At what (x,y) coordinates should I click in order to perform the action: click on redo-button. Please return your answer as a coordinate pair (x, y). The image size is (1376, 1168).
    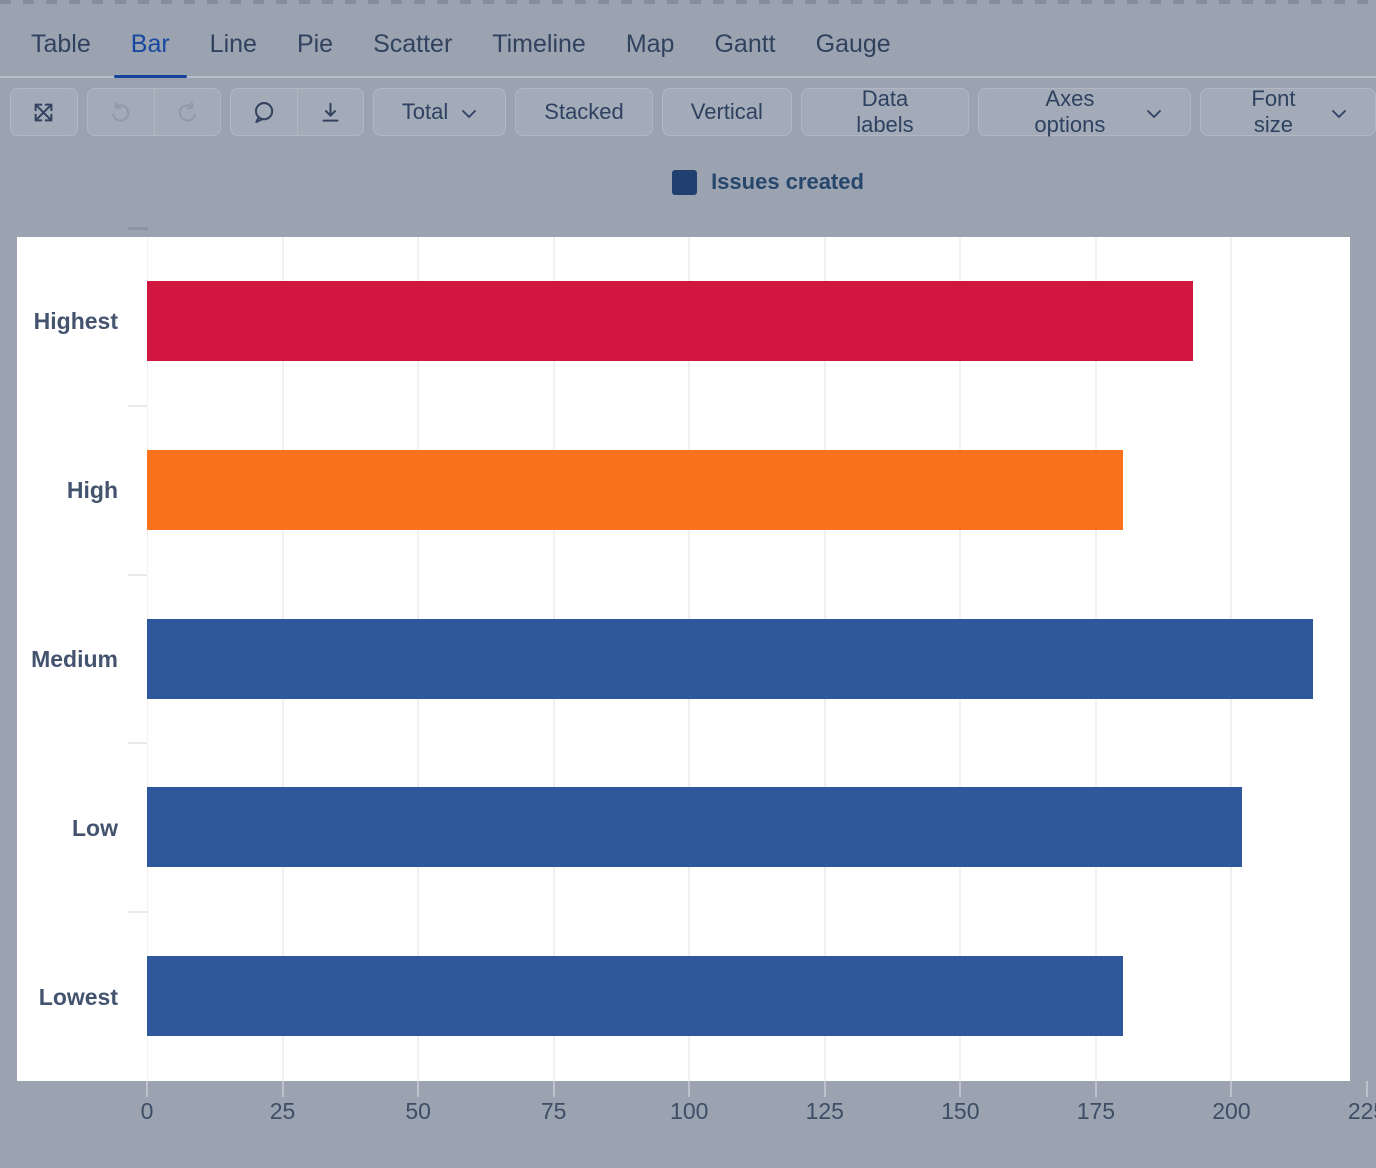
    Looking at the image, I should click on (186, 112).